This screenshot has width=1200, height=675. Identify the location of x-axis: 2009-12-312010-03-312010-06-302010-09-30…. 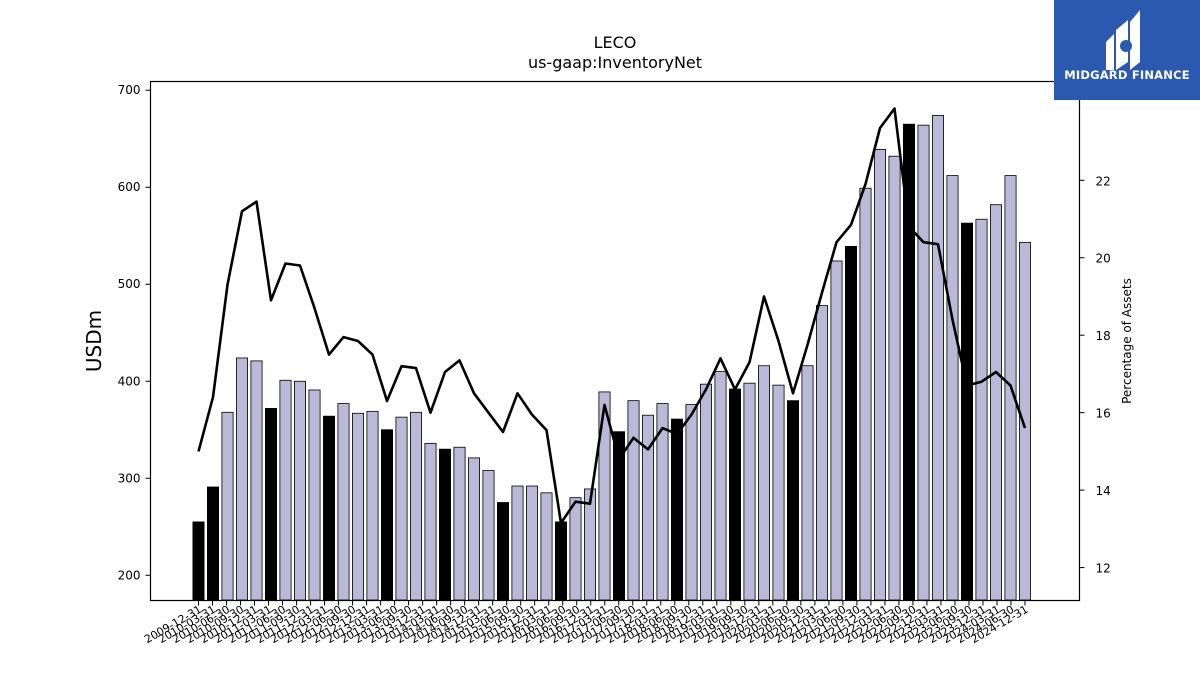
(586, 623).